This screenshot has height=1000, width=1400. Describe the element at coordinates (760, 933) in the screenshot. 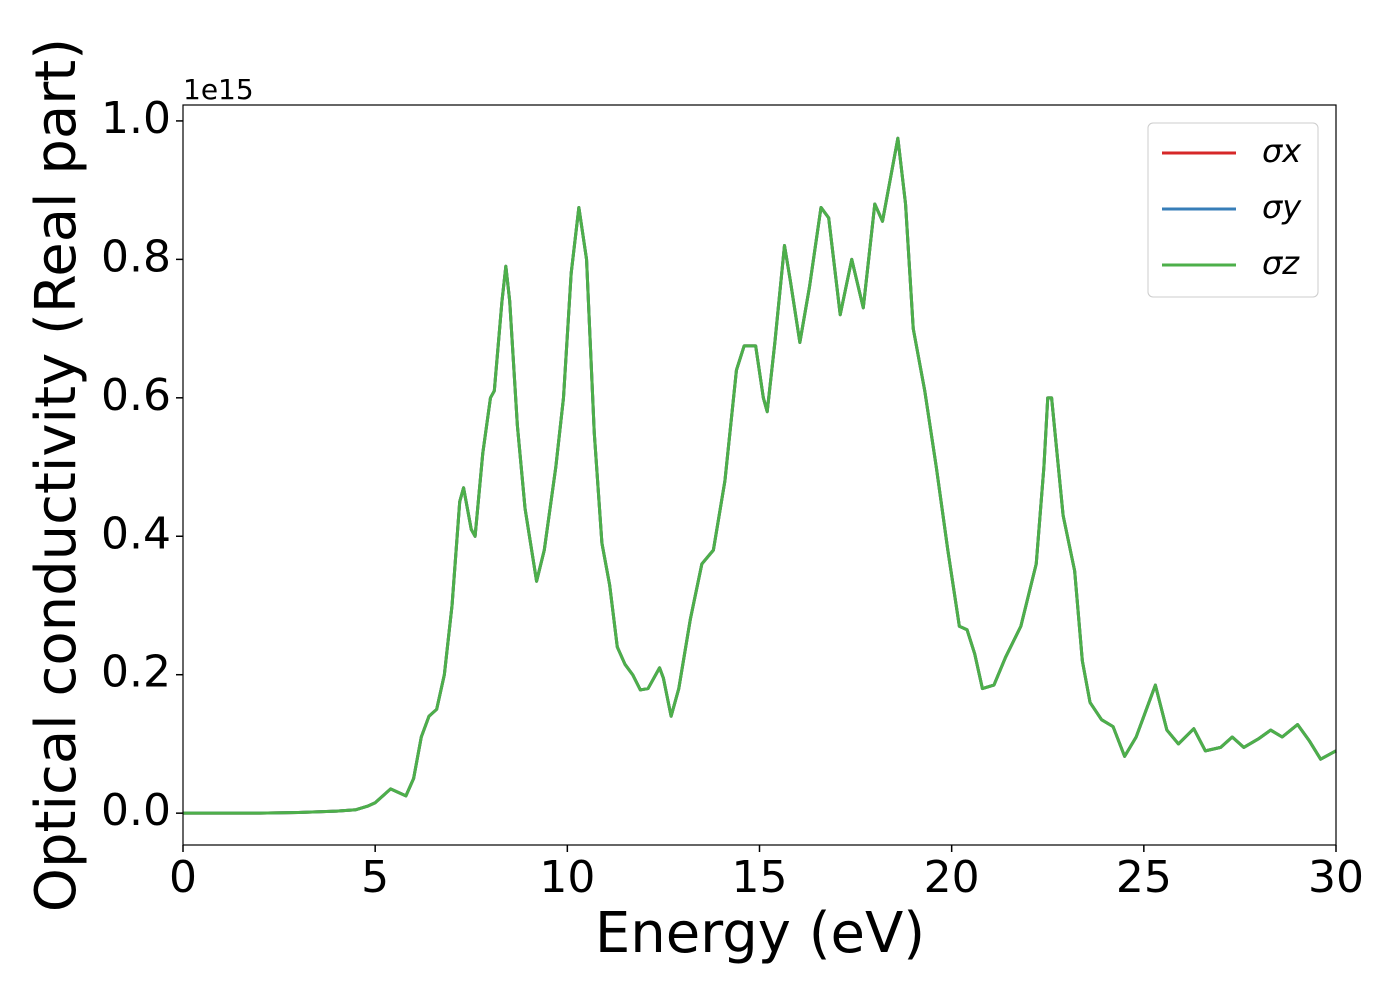

I see `x-axis-label: Energy (eV)` at that location.